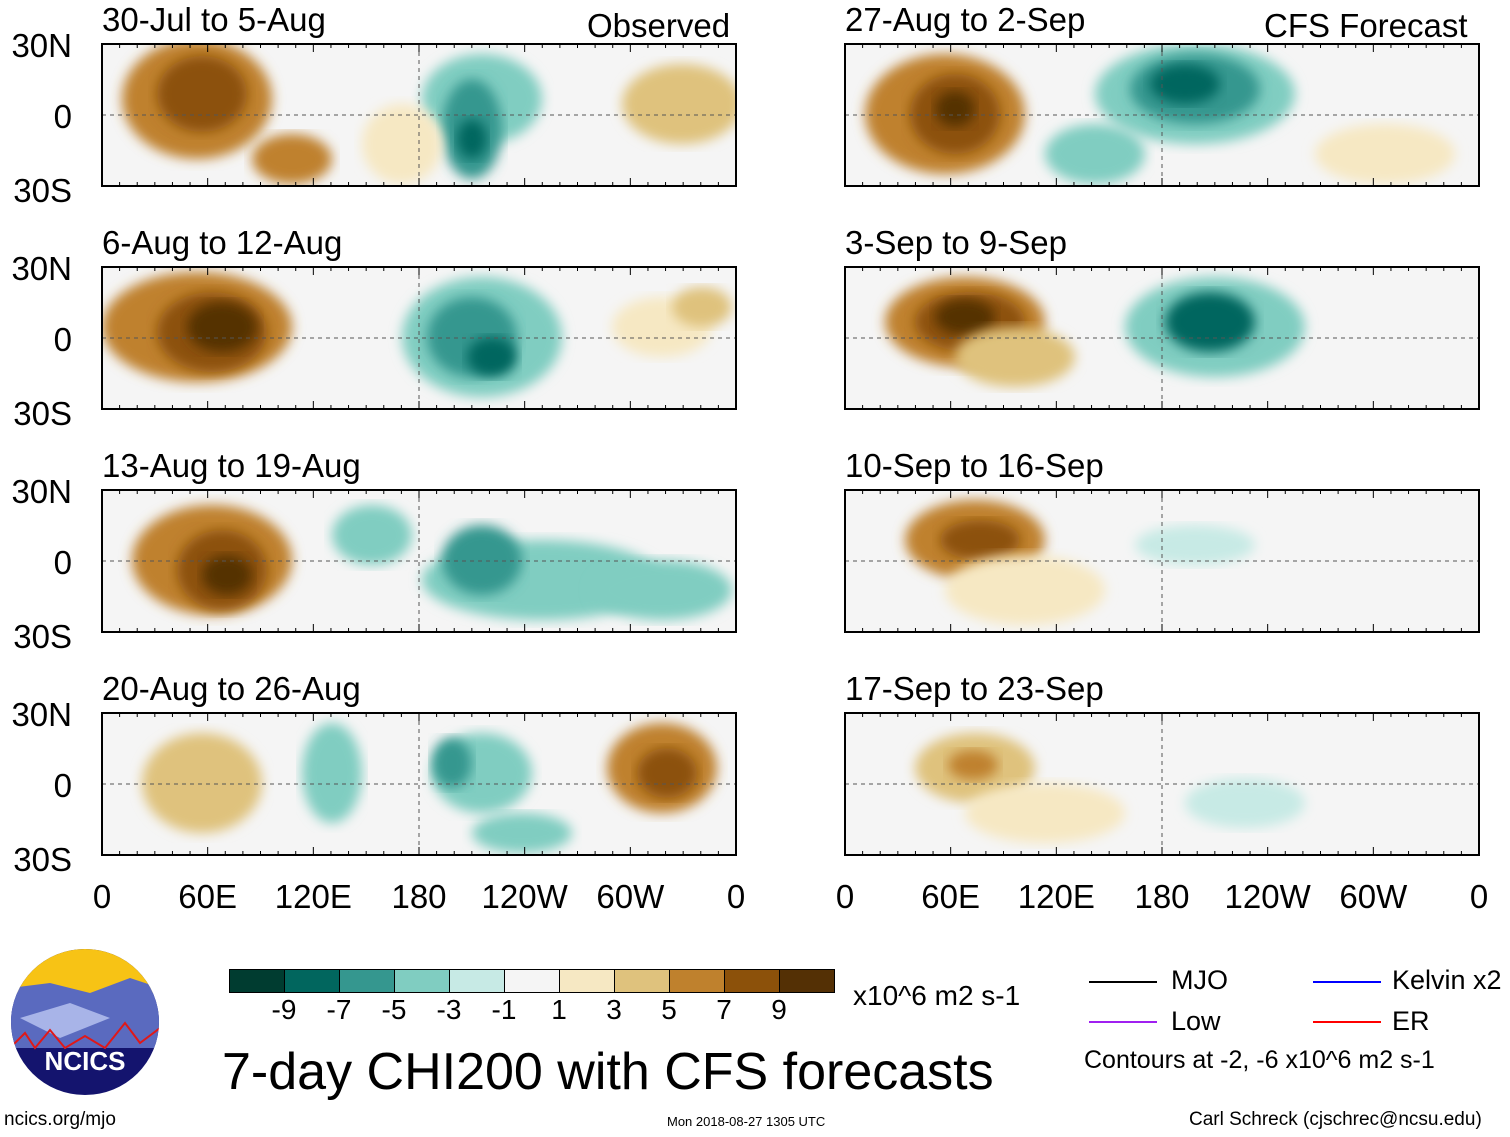  What do you see at coordinates (956, 242) in the screenshot?
I see `panel-title: 3-Sep to 9-Sep` at bounding box center [956, 242].